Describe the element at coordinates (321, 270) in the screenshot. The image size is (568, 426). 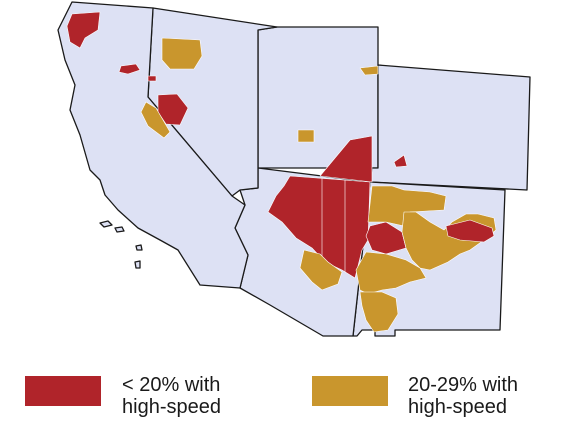
I see `region-mid-az-southeast` at that location.